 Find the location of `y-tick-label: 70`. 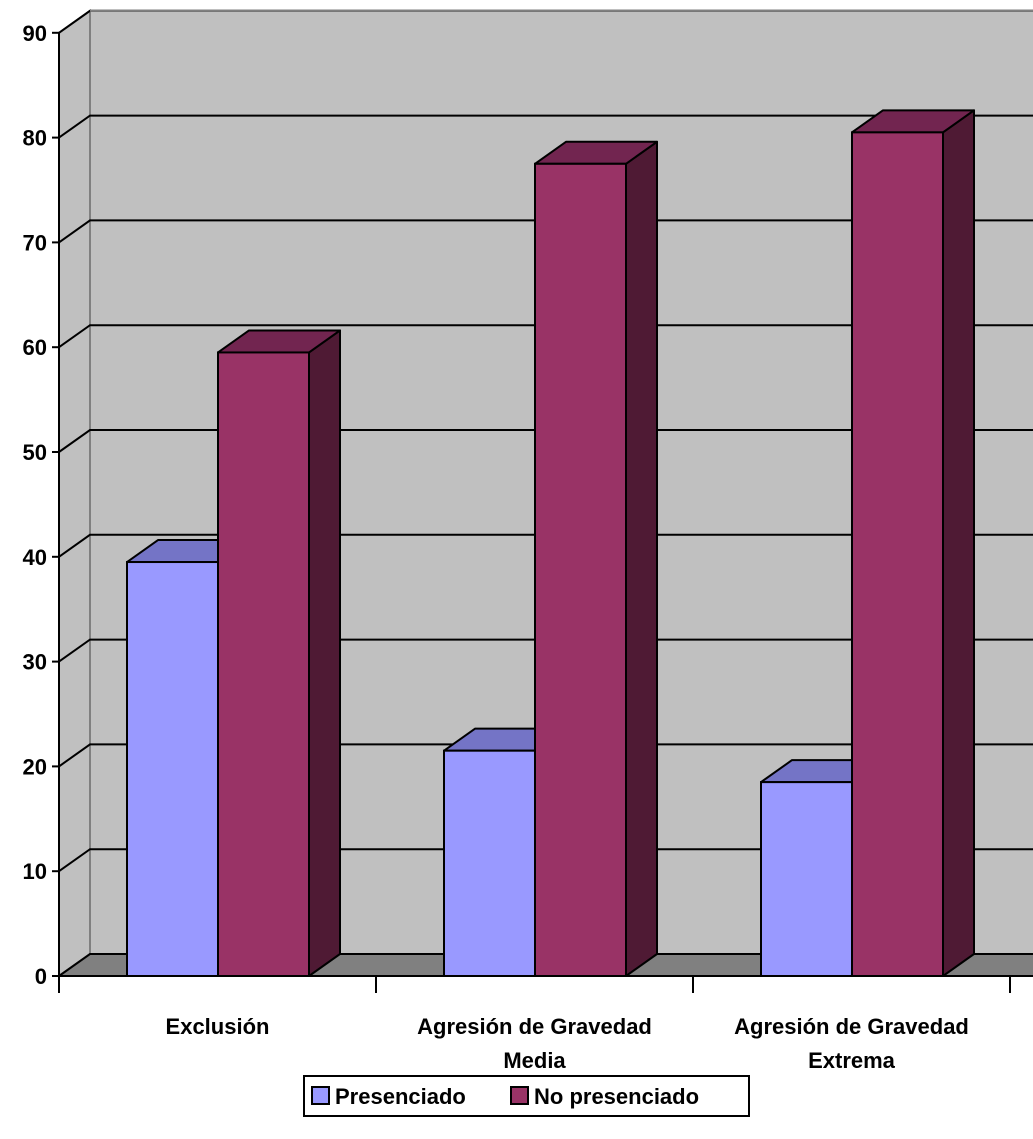

y-tick-label: 70 is located at coordinates (35, 242).